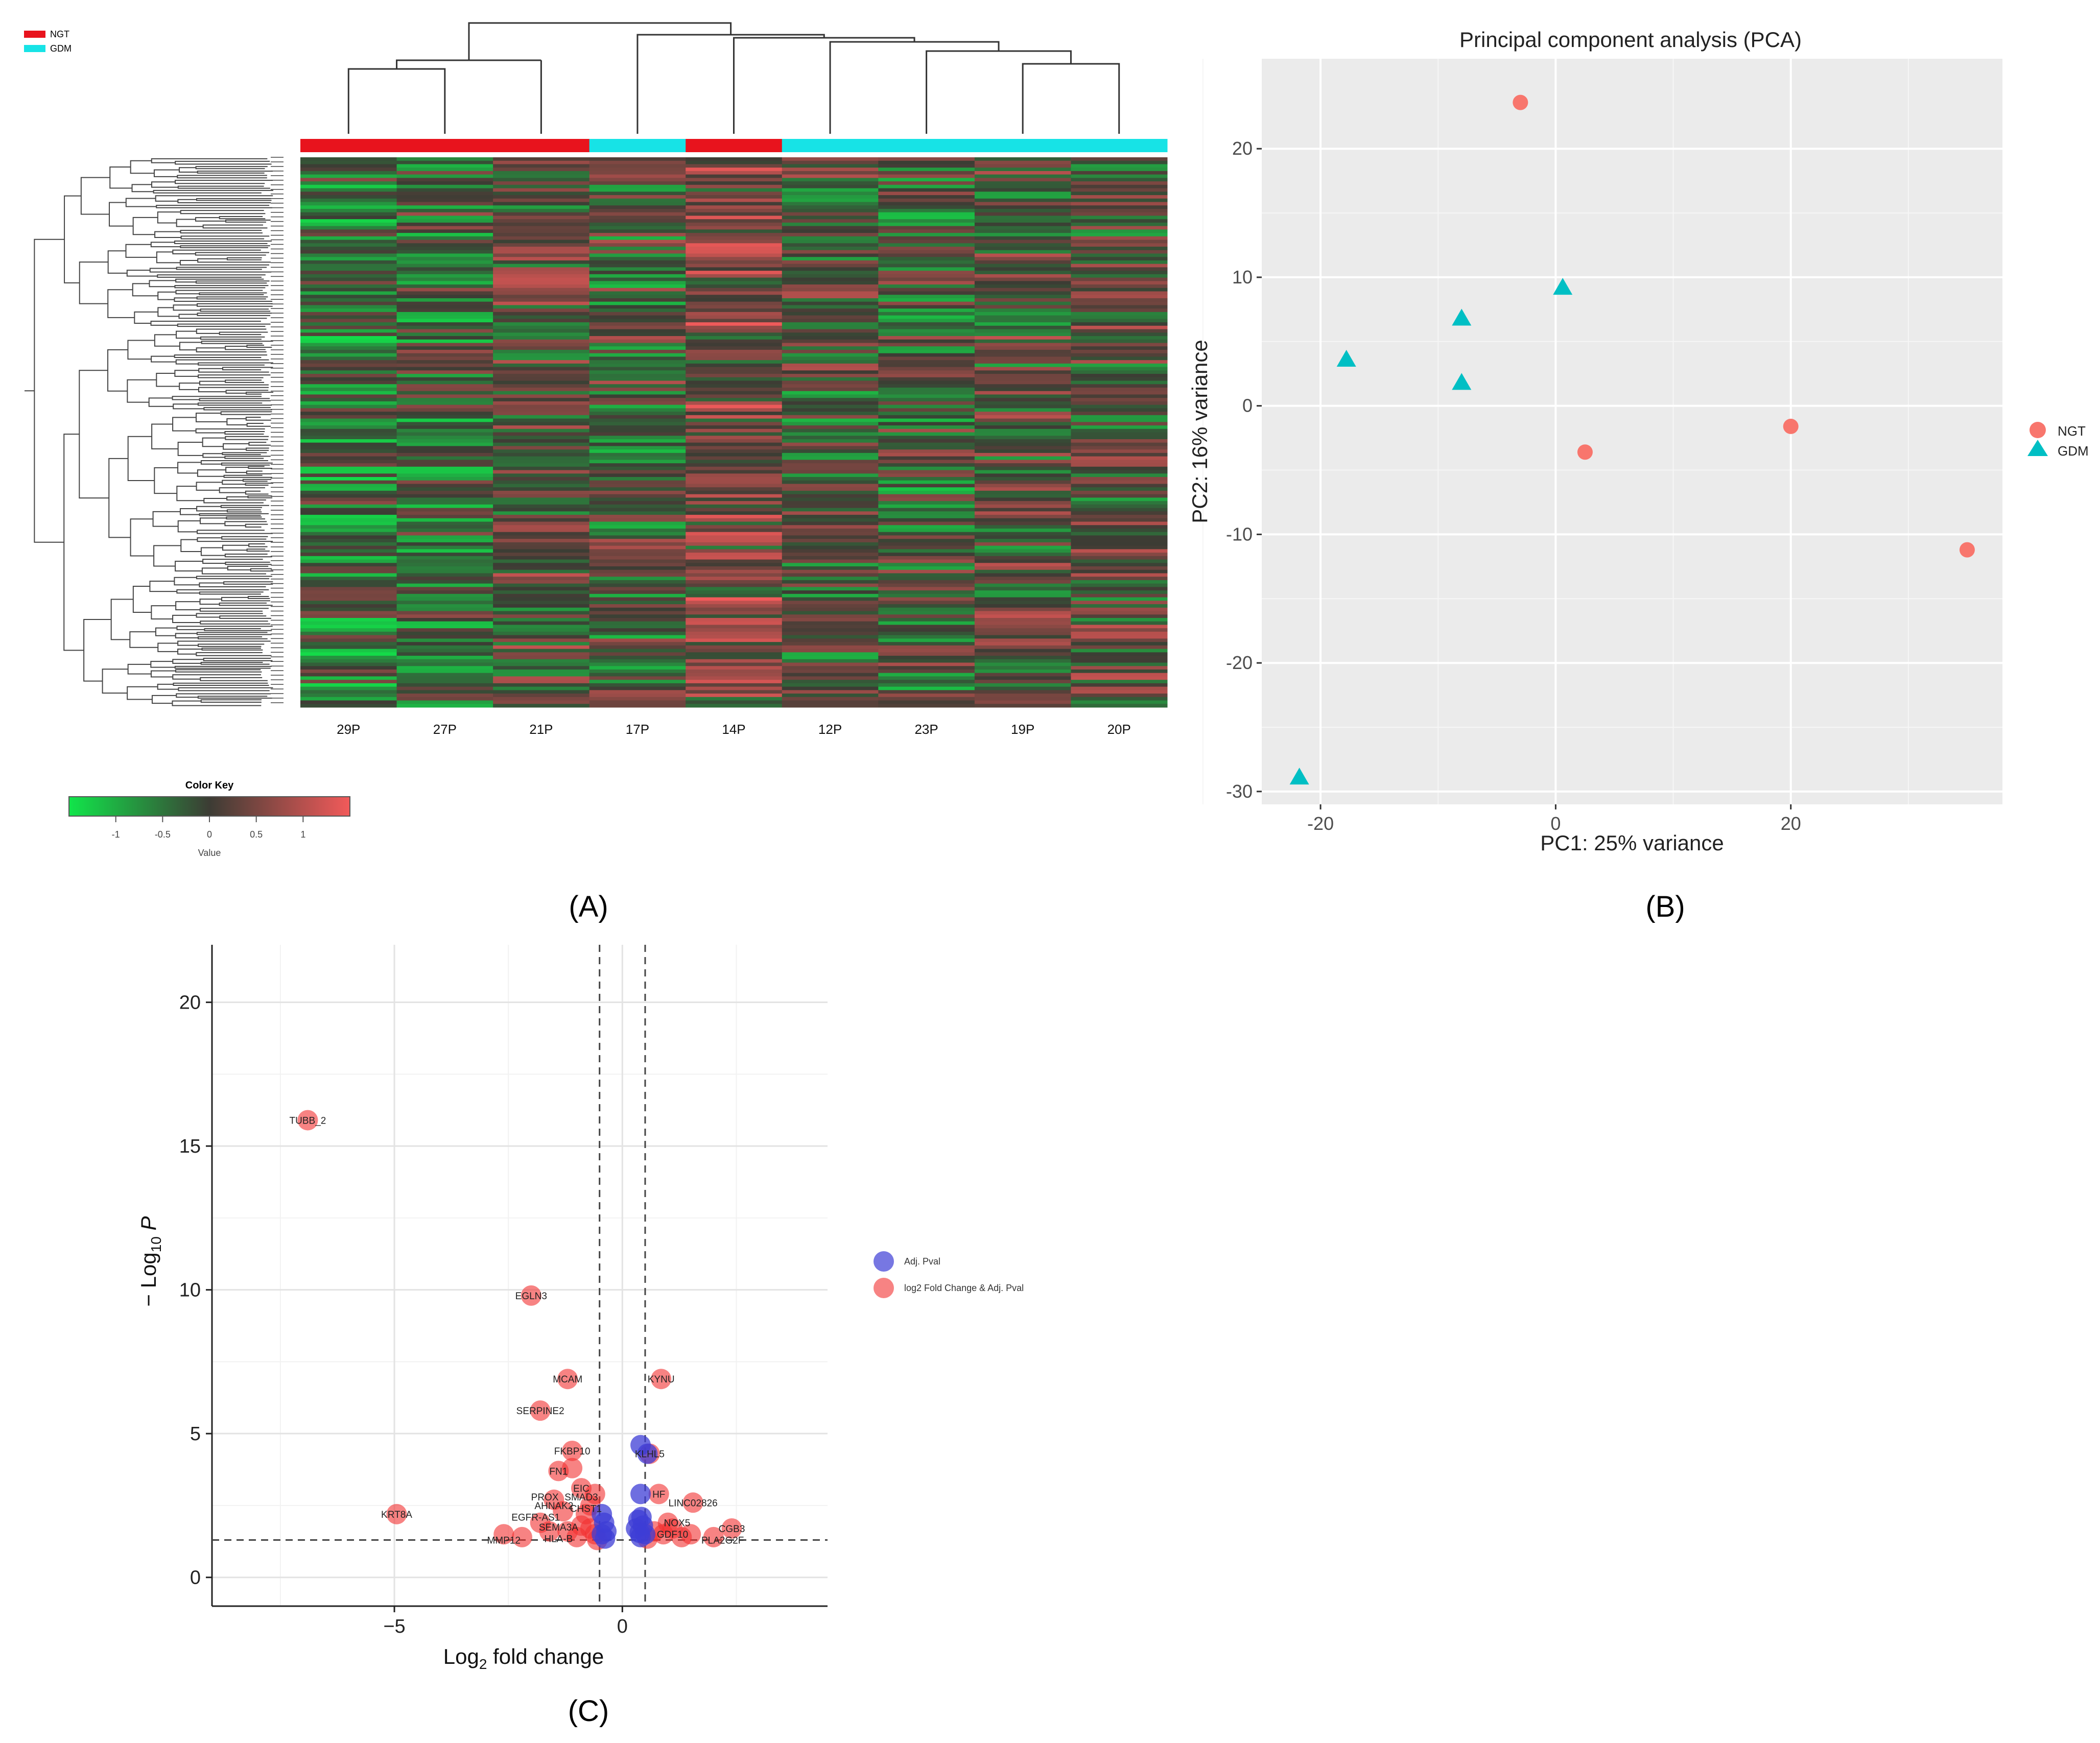 Image resolution: width=2100 pixels, height=1743 pixels. Describe the element at coordinates (504, 1541) in the screenshot. I see `gene-label: MMP12` at that location.